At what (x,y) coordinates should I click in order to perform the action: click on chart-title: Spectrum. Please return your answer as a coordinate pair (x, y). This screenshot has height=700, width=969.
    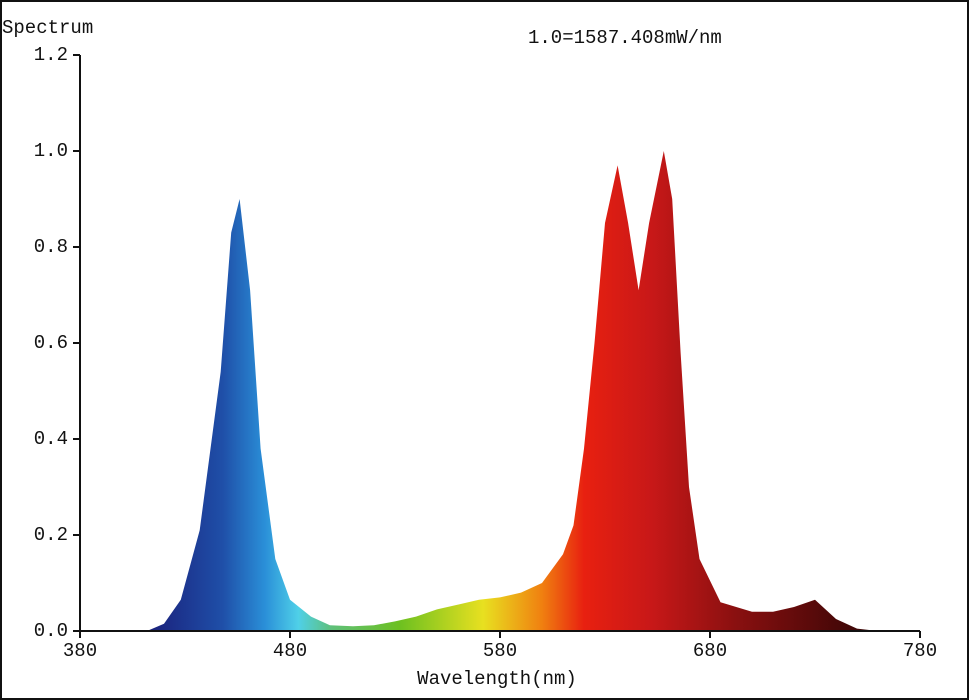
    Looking at the image, I should click on (47, 28).